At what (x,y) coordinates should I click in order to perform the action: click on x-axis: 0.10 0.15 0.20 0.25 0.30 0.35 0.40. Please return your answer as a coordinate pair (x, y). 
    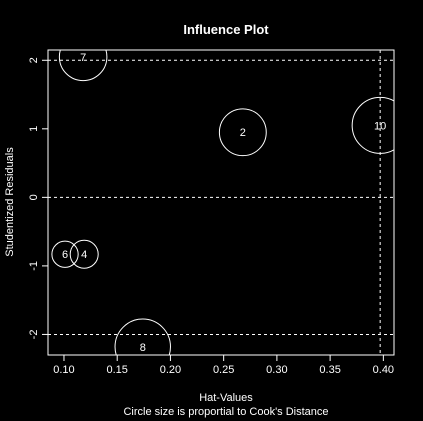
    Looking at the image, I should click on (223, 365).